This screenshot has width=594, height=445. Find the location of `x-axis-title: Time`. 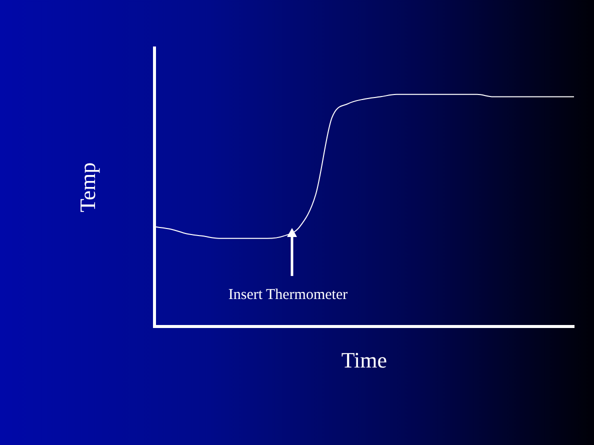

x-axis-title: Time is located at coordinates (364, 360).